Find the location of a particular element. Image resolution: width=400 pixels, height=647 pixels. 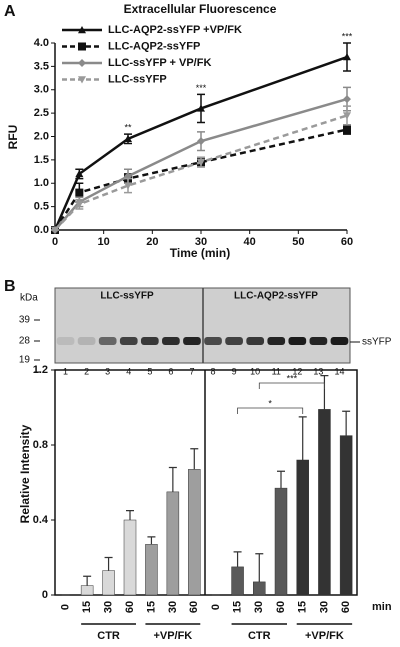

x-tick-label: 20 is located at coordinates (152, 242).